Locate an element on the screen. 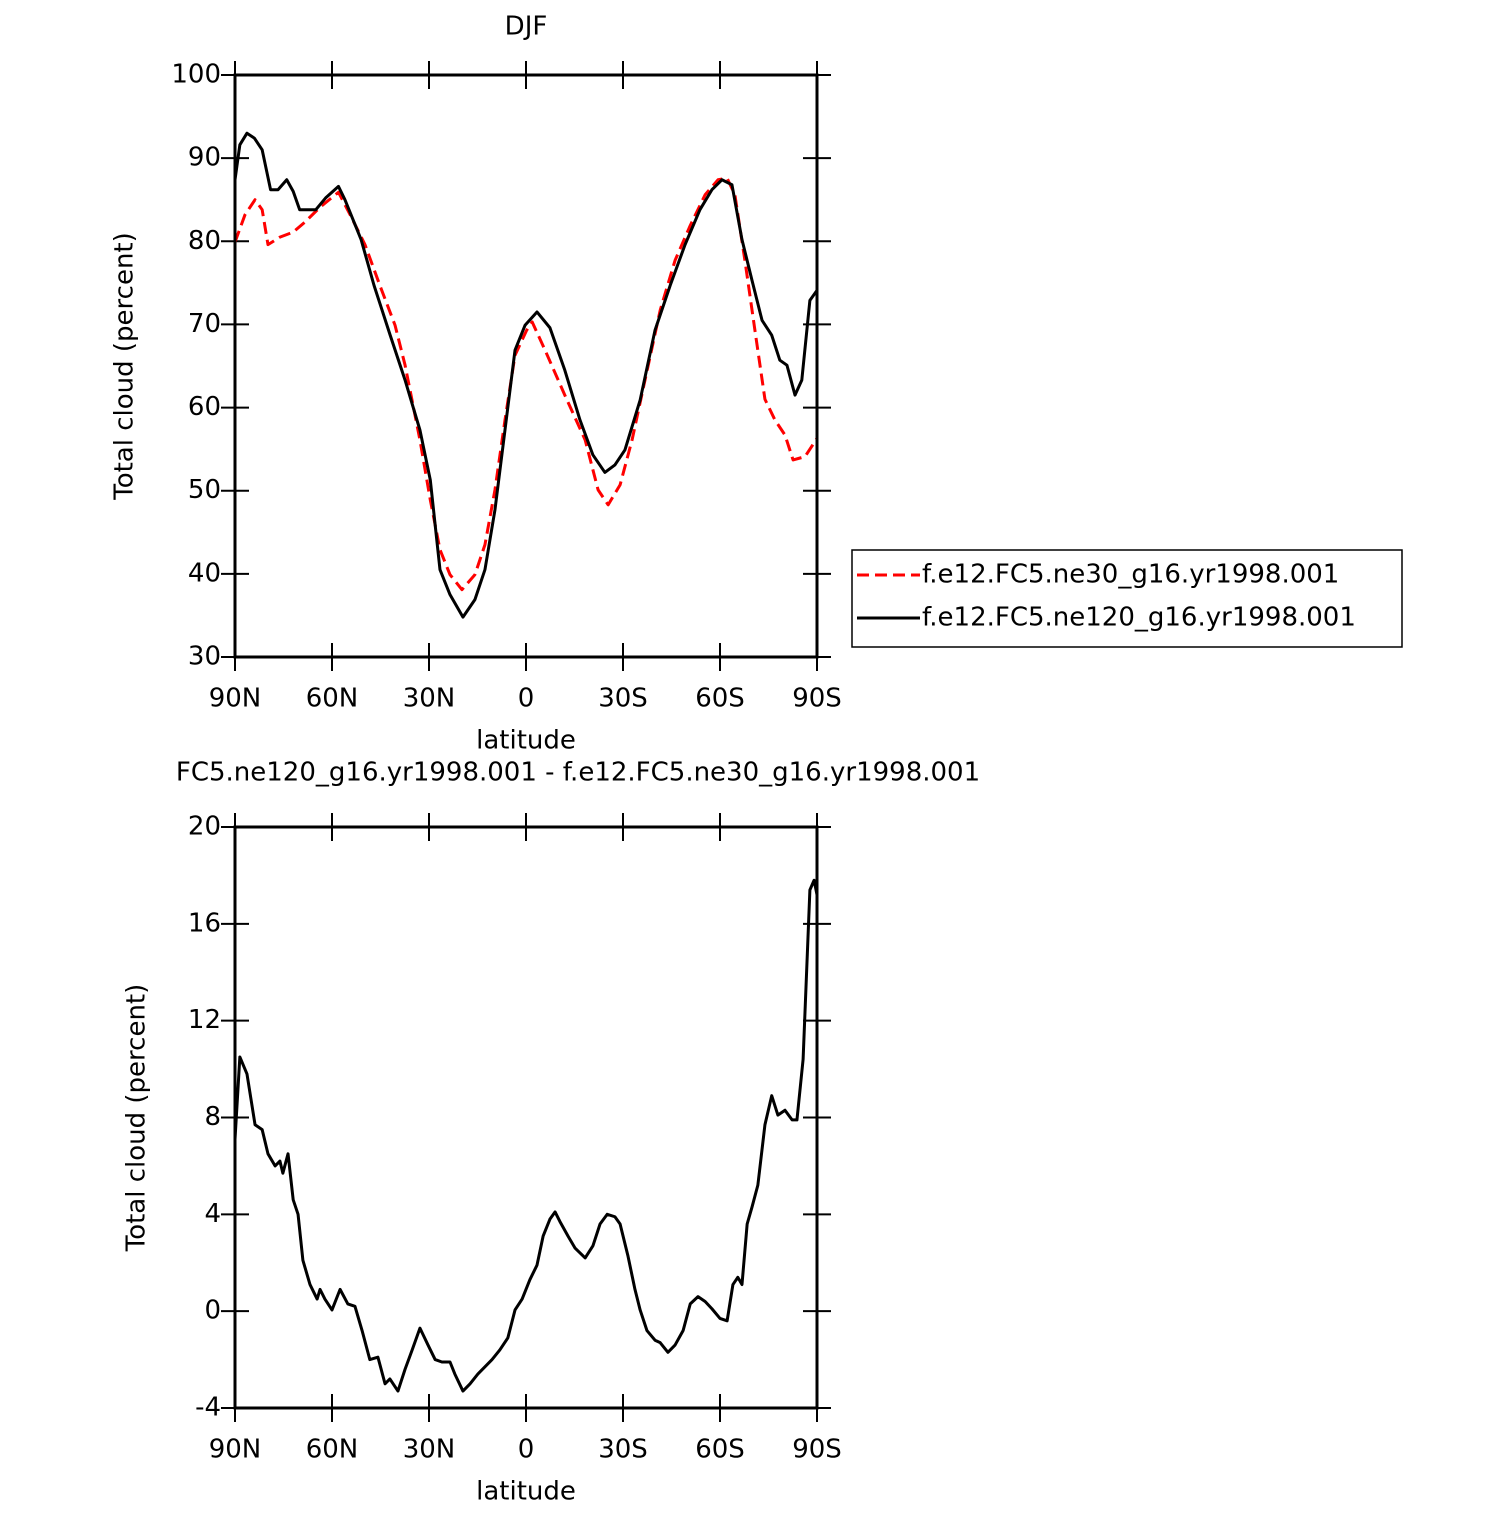  y-tick-label: 40 is located at coordinates (204, 573).